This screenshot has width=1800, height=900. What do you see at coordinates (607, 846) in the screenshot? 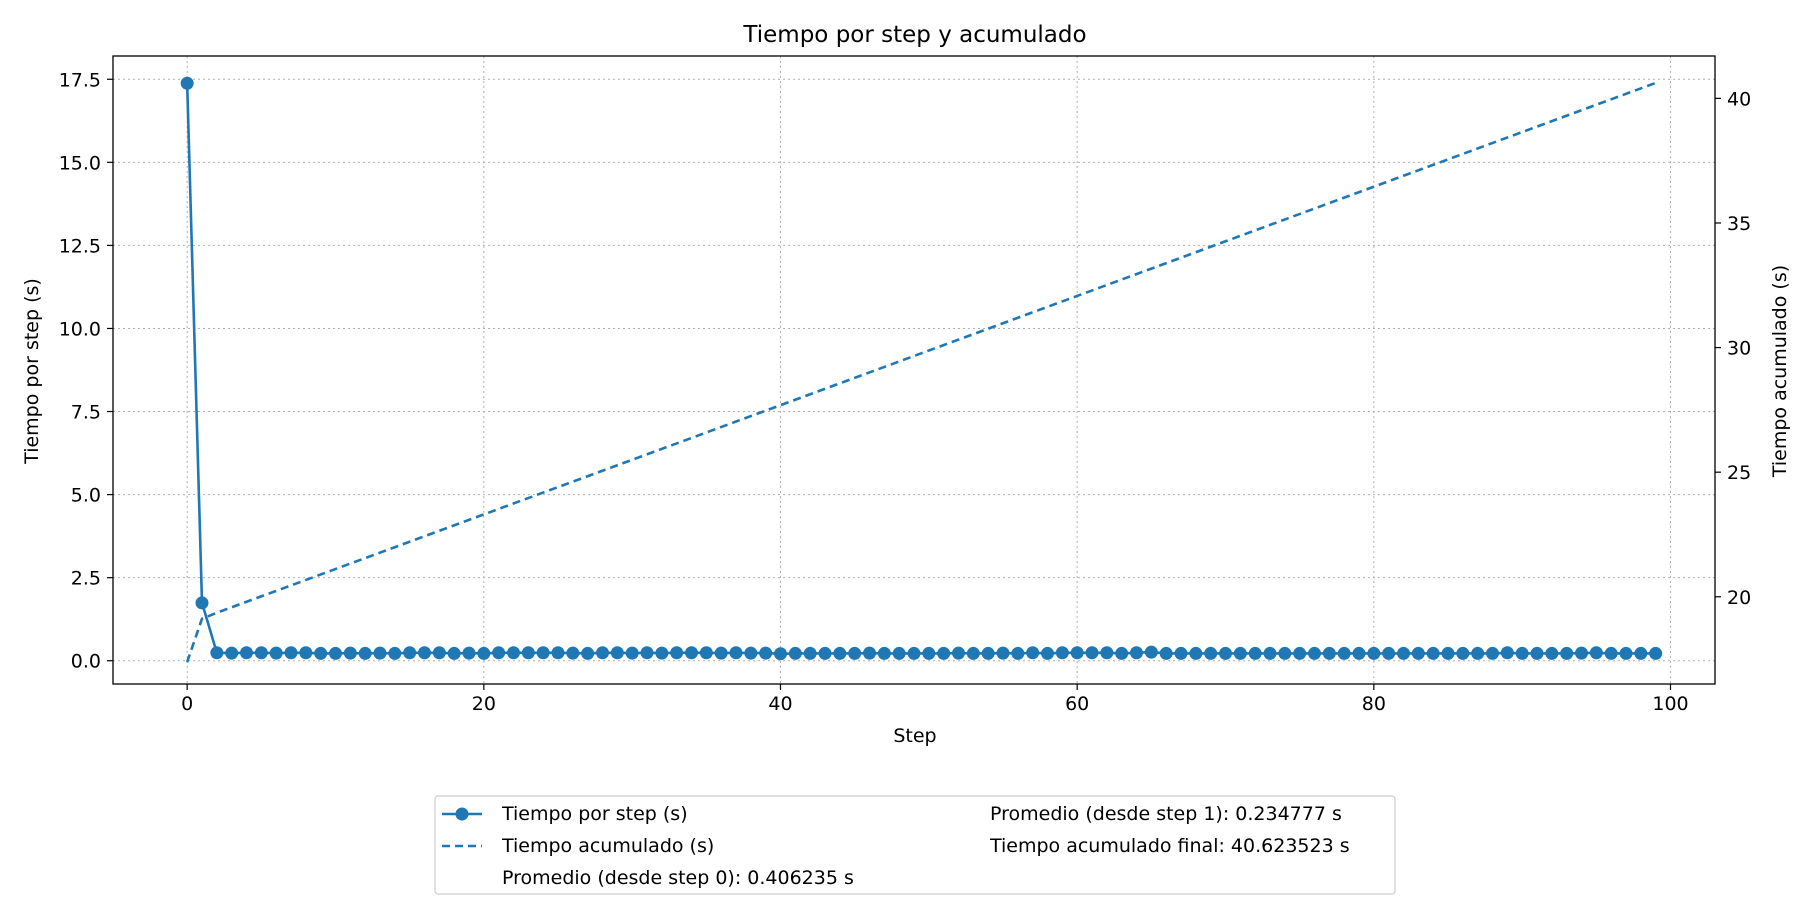
I see `legend-entry-text: Tiempo acumulado (s)` at bounding box center [607, 846].